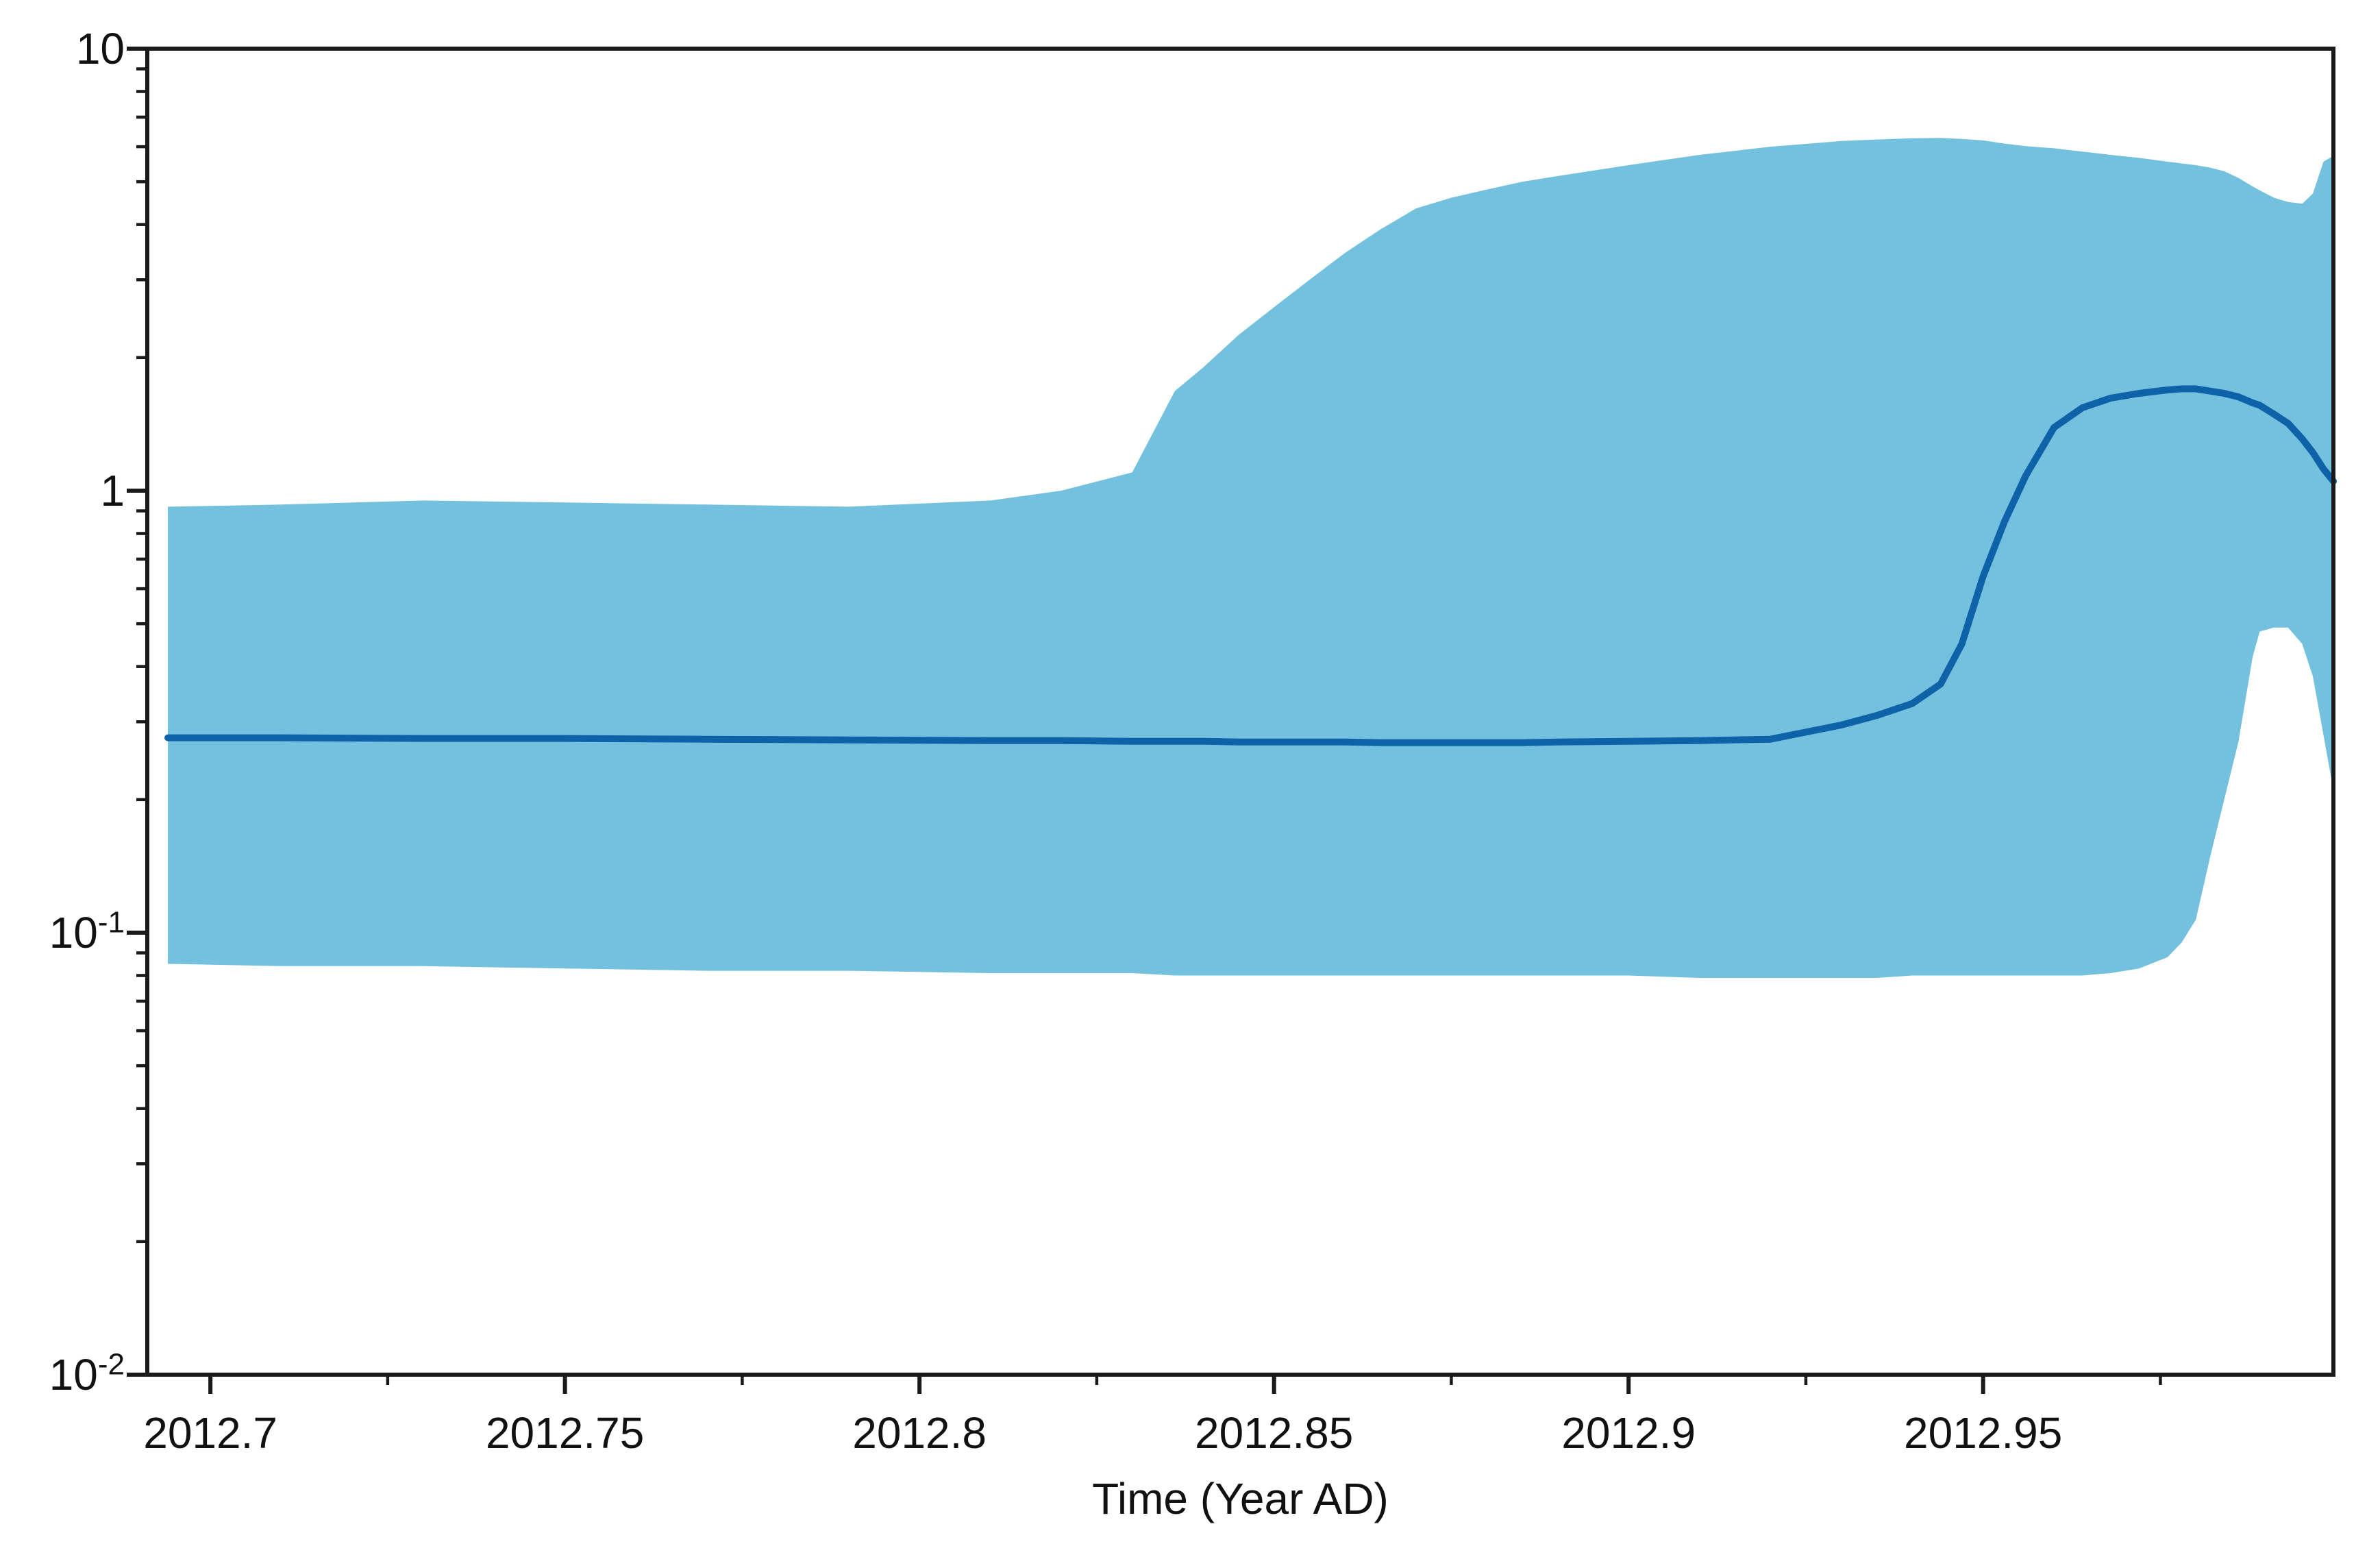 Image resolution: width=2380 pixels, height=1546 pixels. I want to click on y-tick-label: 10⁻¹, so click(87, 932).